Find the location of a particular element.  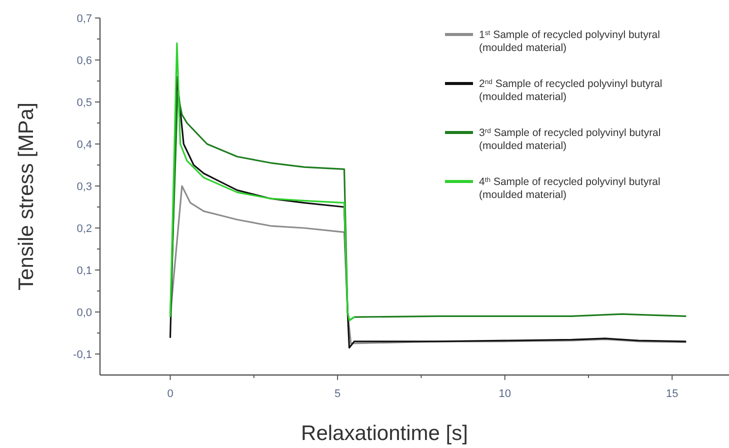

y-axis-title: Tensile stress [MPa] is located at coordinates (26, 196).